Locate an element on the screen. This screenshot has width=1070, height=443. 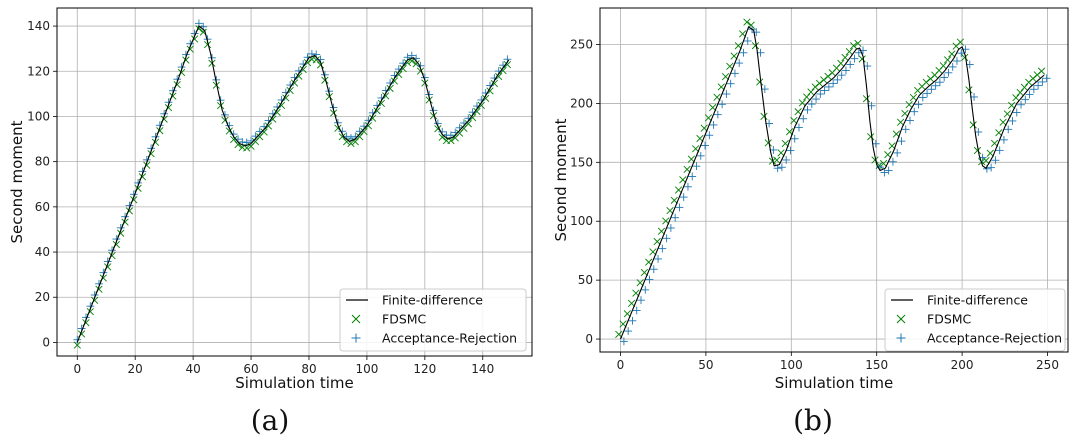
legend-entry-label: Acceptance-Rejection is located at coordinates (994, 338).